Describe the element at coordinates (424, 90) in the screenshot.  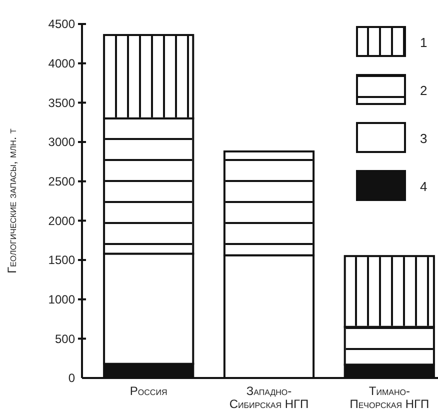
I see `legend-label: 2` at that location.